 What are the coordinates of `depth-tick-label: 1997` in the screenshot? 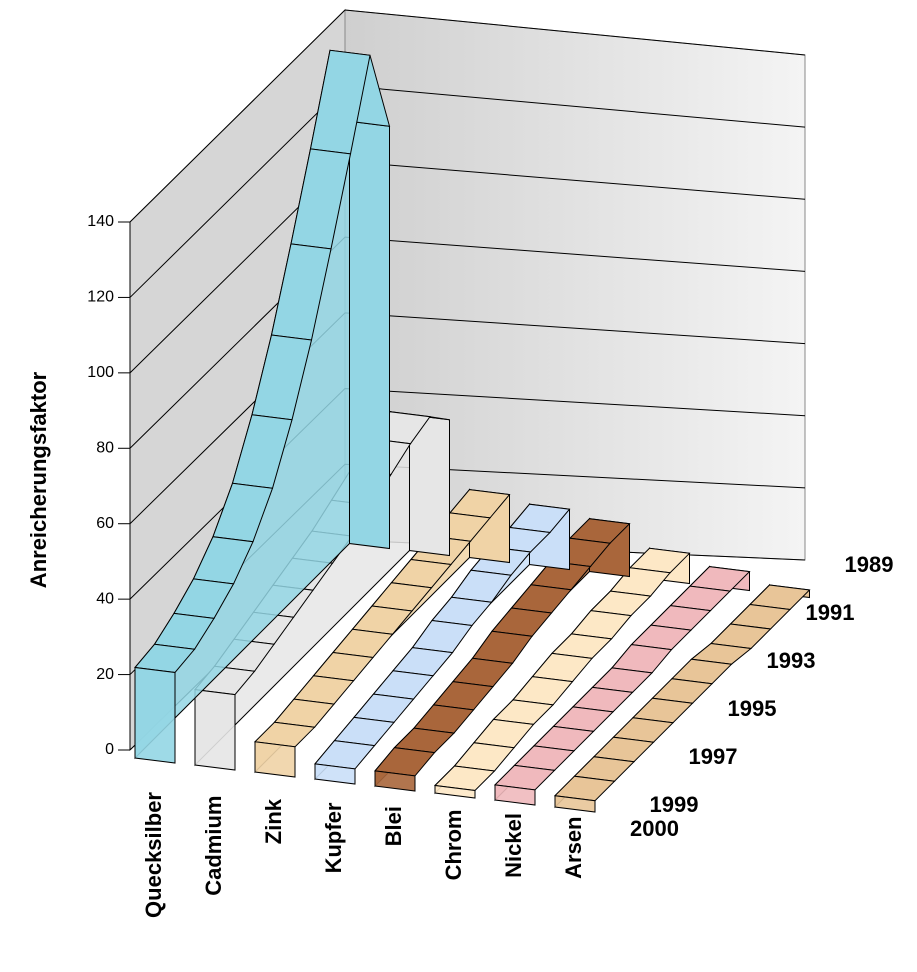 It's located at (713, 756).